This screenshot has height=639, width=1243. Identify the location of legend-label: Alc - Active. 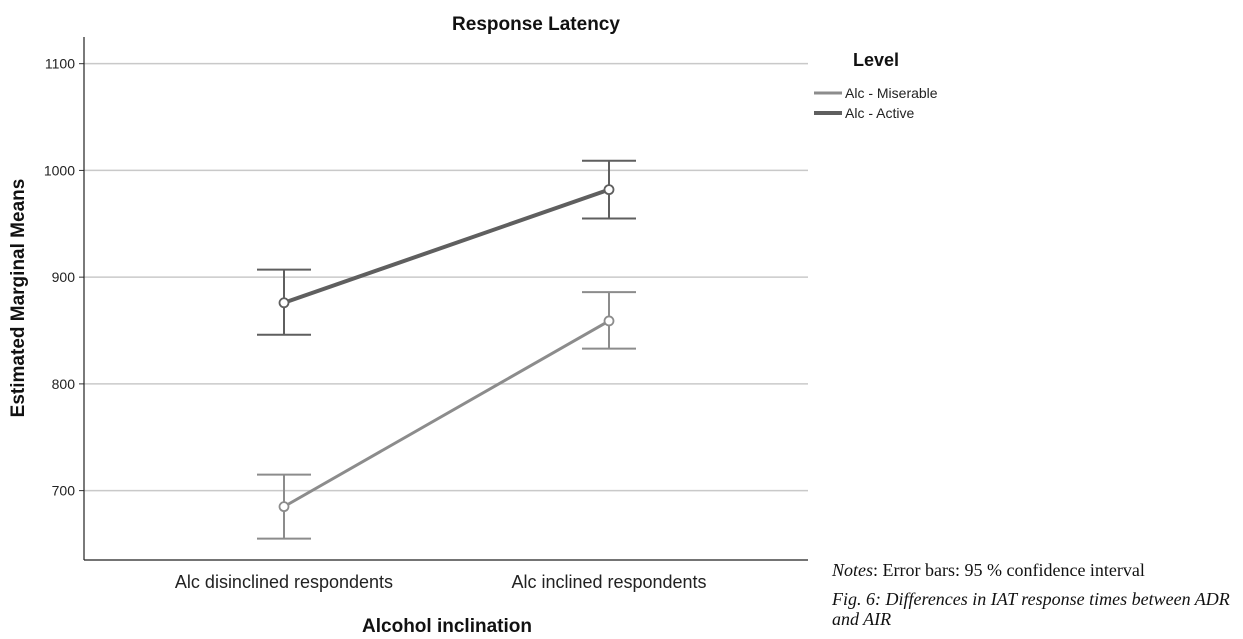
(879, 113).